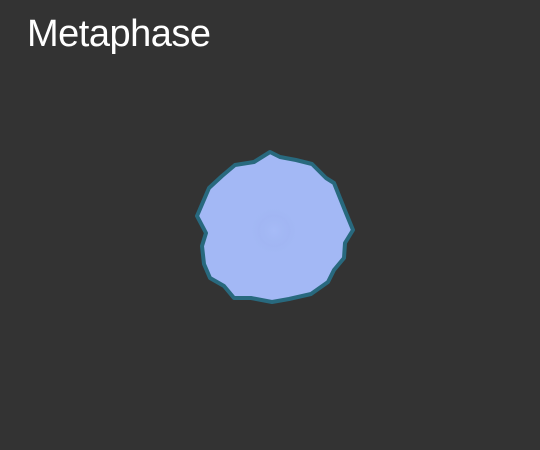 This screenshot has height=450, width=540. I want to click on spindle-center, so click(274, 231).